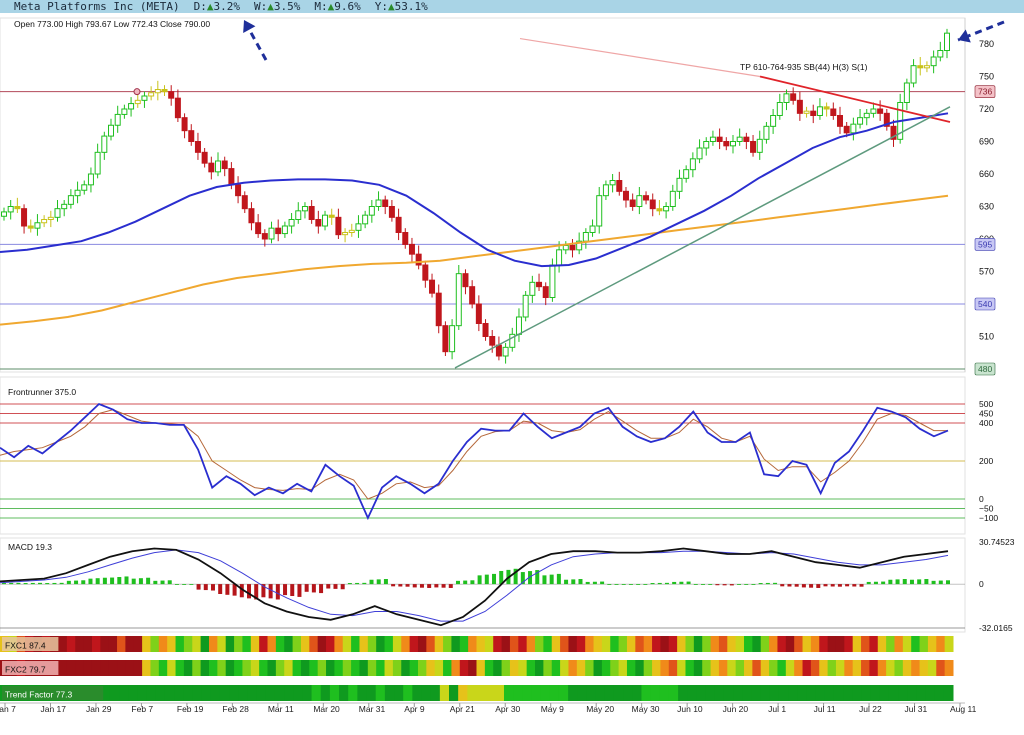  What do you see at coordinates (326, 709) in the screenshot?
I see `x-tick-label: Mar 20` at bounding box center [326, 709].